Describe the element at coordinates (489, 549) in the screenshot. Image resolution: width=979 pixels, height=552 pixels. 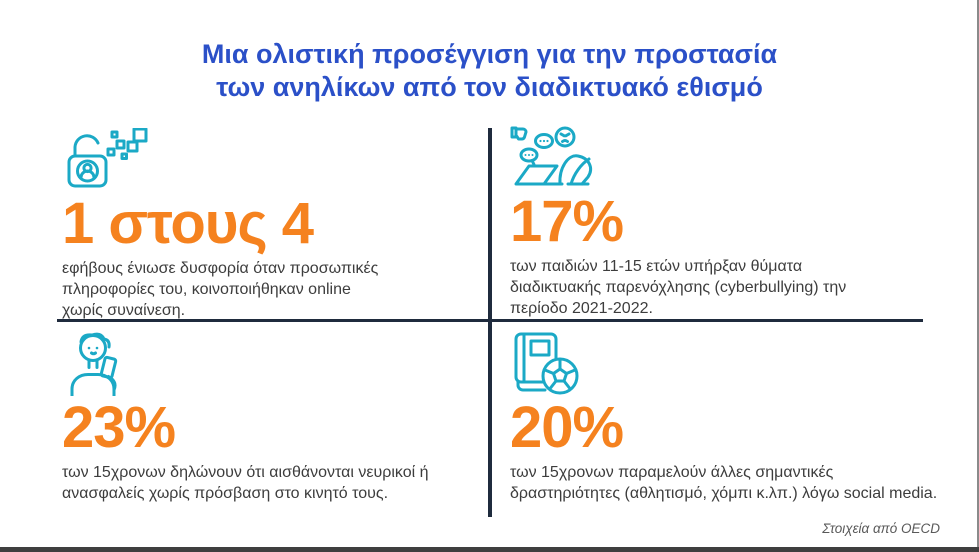
I see `bottom-edge-bar` at that location.